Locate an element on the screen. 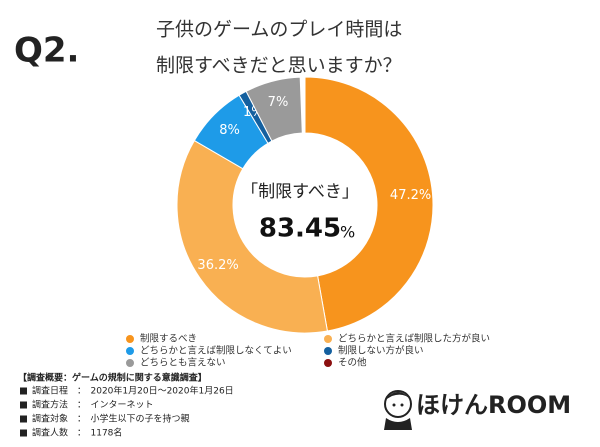  center-unit: % is located at coordinates (347, 232).